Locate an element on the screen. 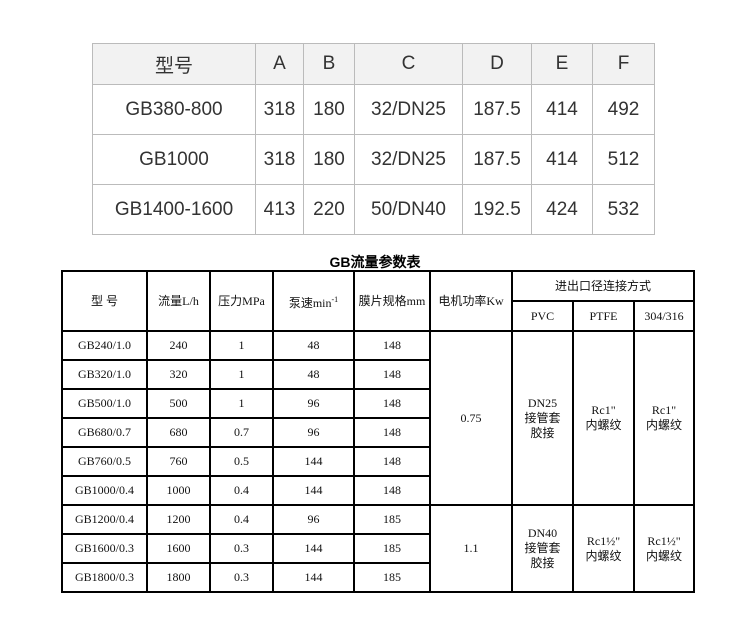  table-row: GB1400-1600 413 220 50/DN40 192.5 424 532 is located at coordinates (373, 209).